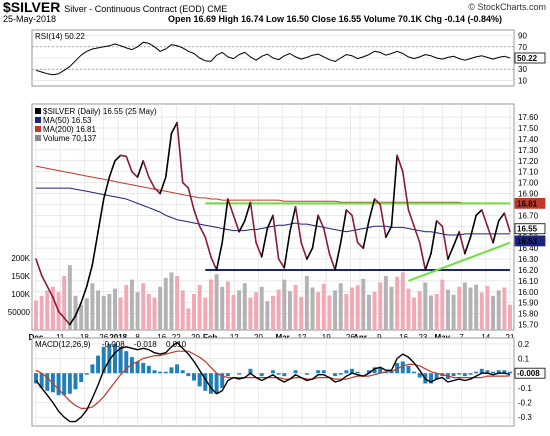 This screenshot has width=550, height=436. I want to click on price-last-close-box, so click(530, 229).